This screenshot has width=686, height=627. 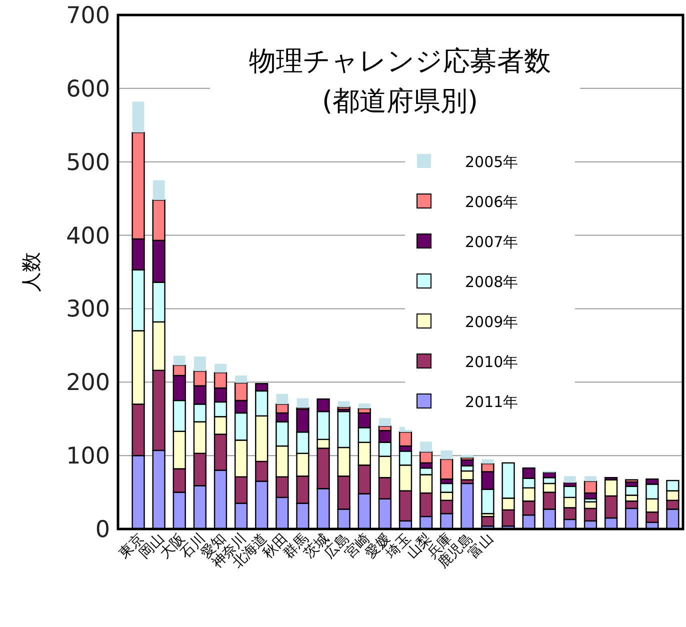 What do you see at coordinates (491, 162) in the screenshot?
I see `legend-label: 2005年` at bounding box center [491, 162].